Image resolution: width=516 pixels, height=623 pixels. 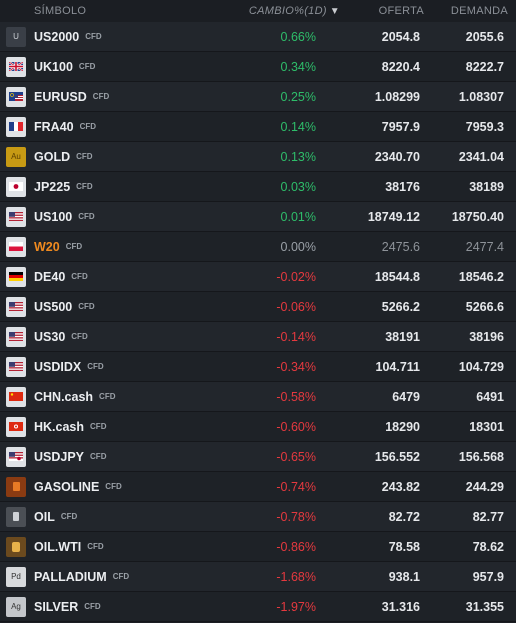 I want to click on ask-price: 18750.40, so click(x=477, y=216).